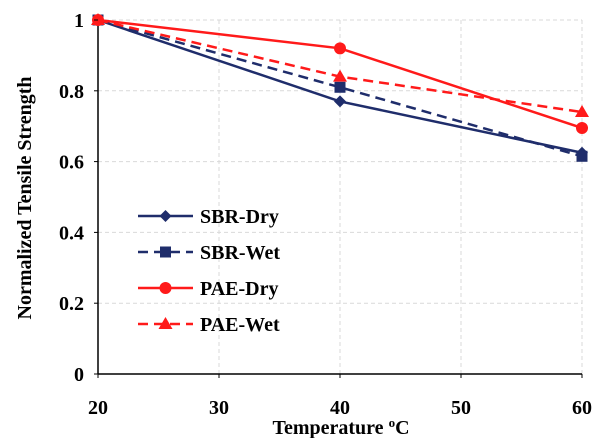 This screenshot has width=605, height=438. Describe the element at coordinates (461, 408) in the screenshot. I see `x-tick-label: 50` at that location.